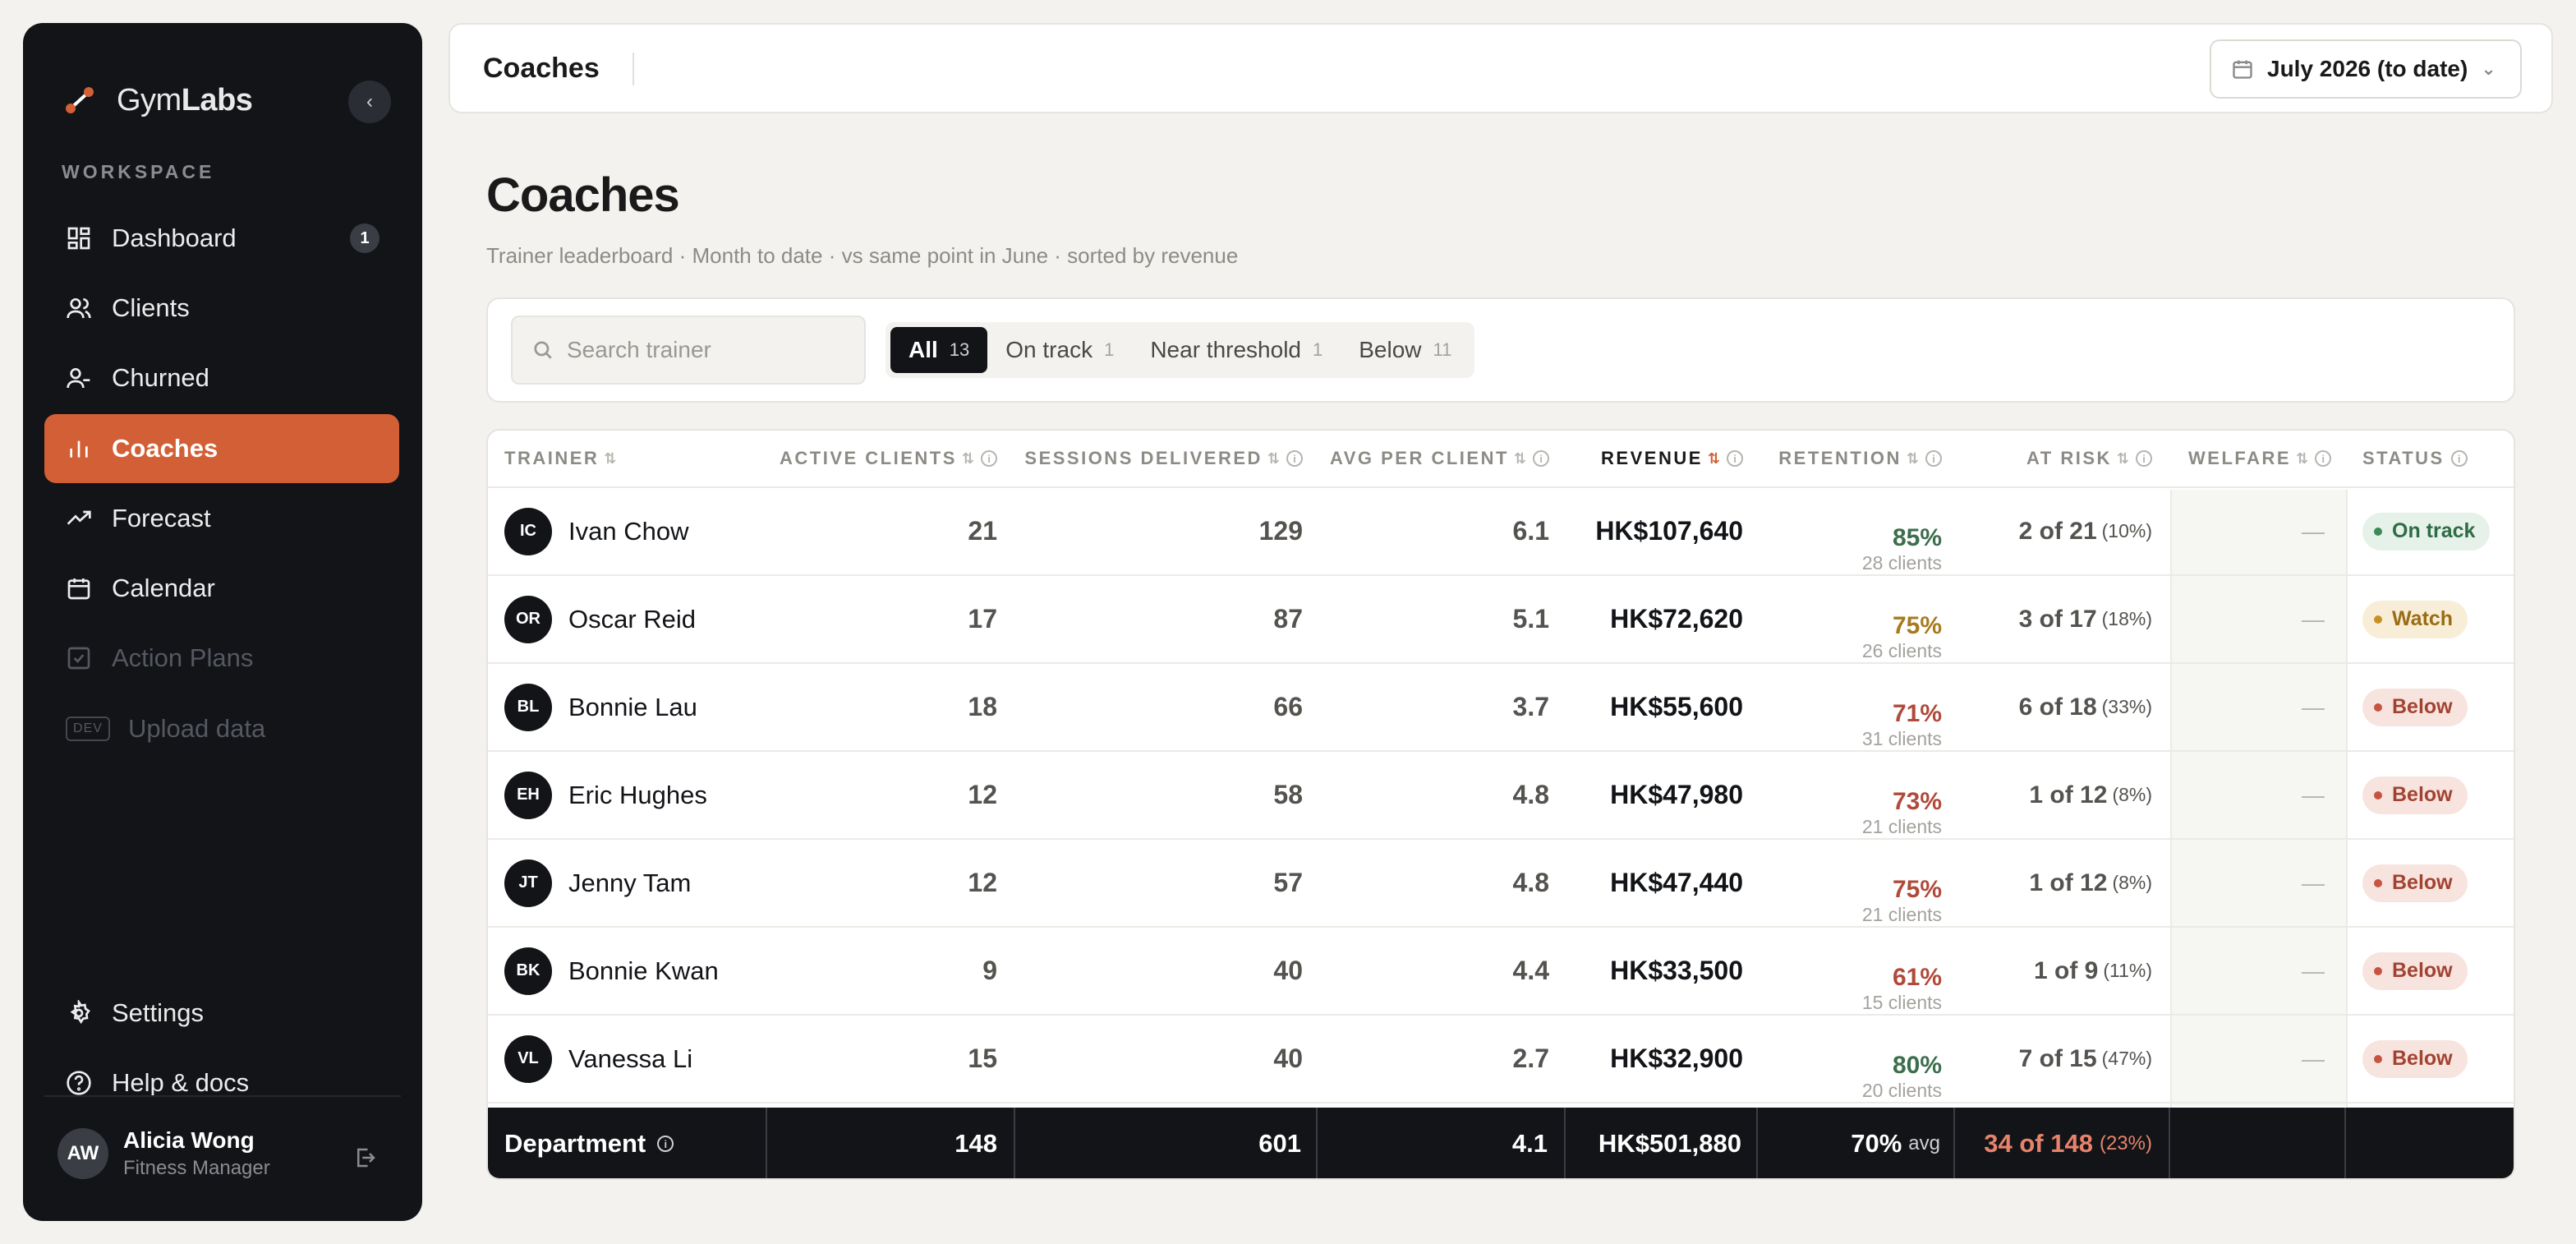 The image size is (2576, 1244). What do you see at coordinates (1848, 458) in the screenshot?
I see `col-retention: RETENTION ⇅ i` at bounding box center [1848, 458].